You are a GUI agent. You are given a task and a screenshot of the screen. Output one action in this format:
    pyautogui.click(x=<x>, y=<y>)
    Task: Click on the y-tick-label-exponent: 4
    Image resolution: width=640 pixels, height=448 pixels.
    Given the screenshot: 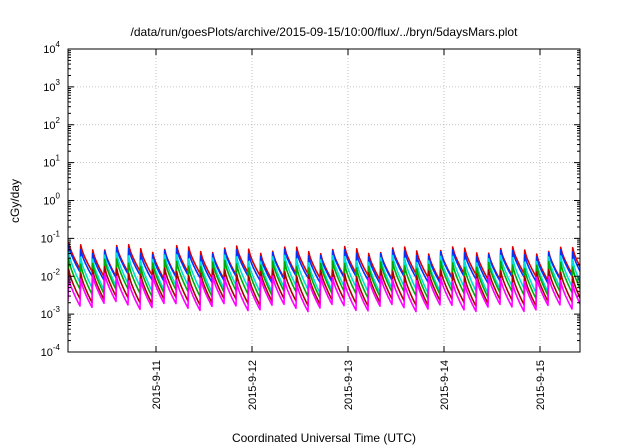 What is the action you would take?
    pyautogui.click(x=58, y=44)
    